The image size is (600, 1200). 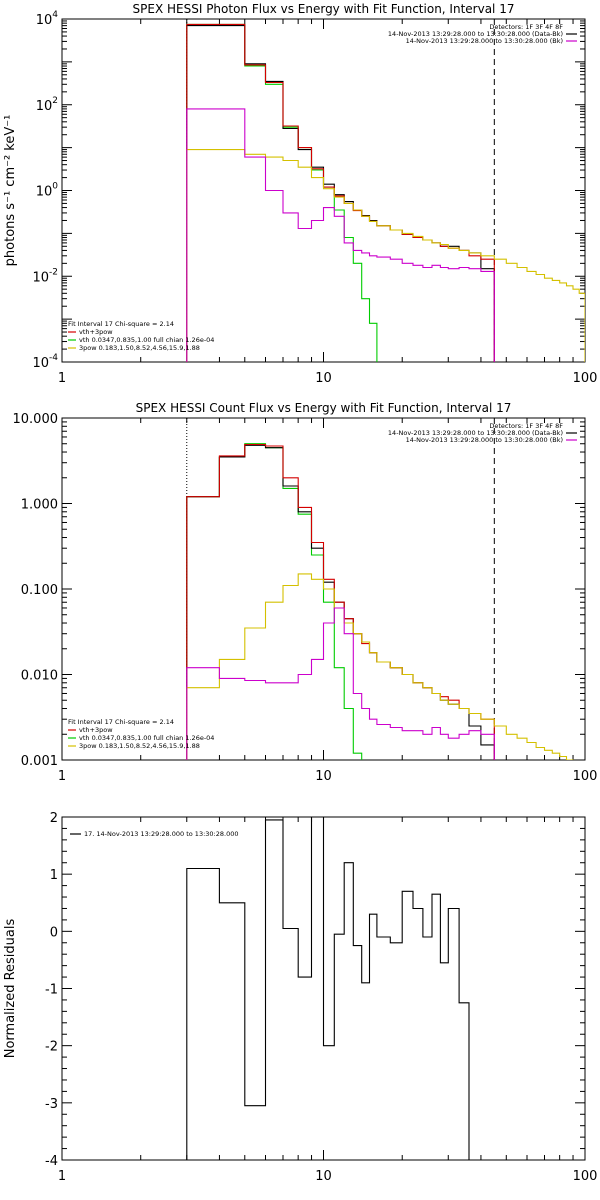 I want to click on y-tick-label: 10⁻², so click(x=45, y=276).